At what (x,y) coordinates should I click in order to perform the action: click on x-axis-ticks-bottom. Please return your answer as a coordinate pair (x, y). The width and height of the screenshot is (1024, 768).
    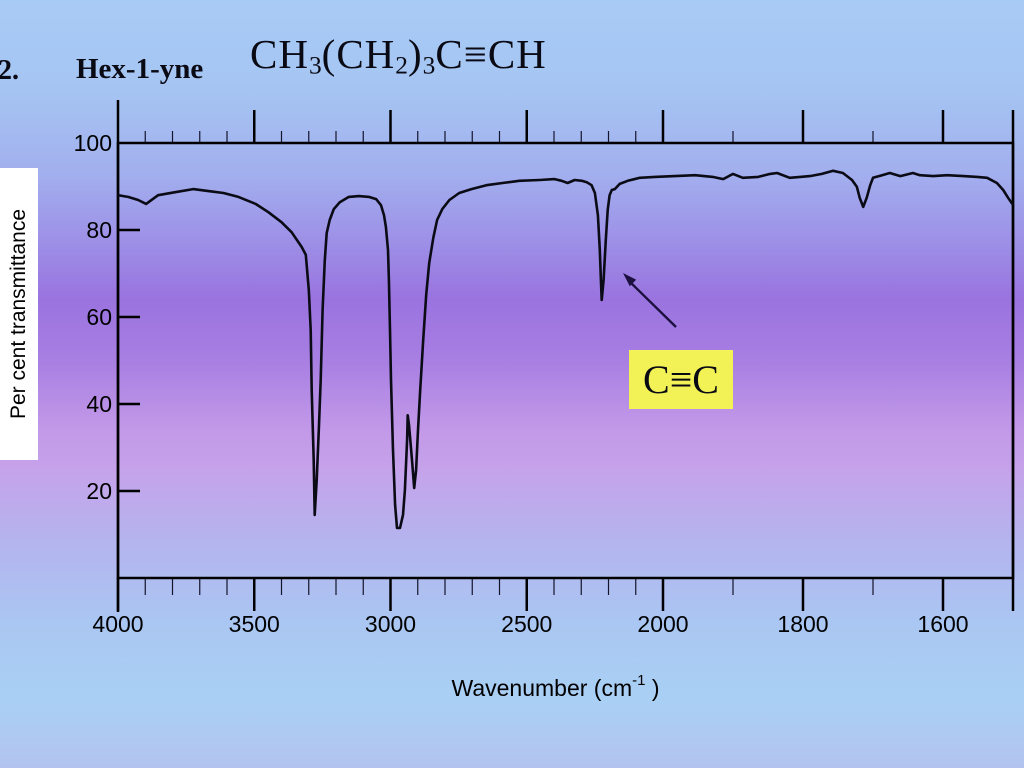
    Looking at the image, I should click on (530, 594).